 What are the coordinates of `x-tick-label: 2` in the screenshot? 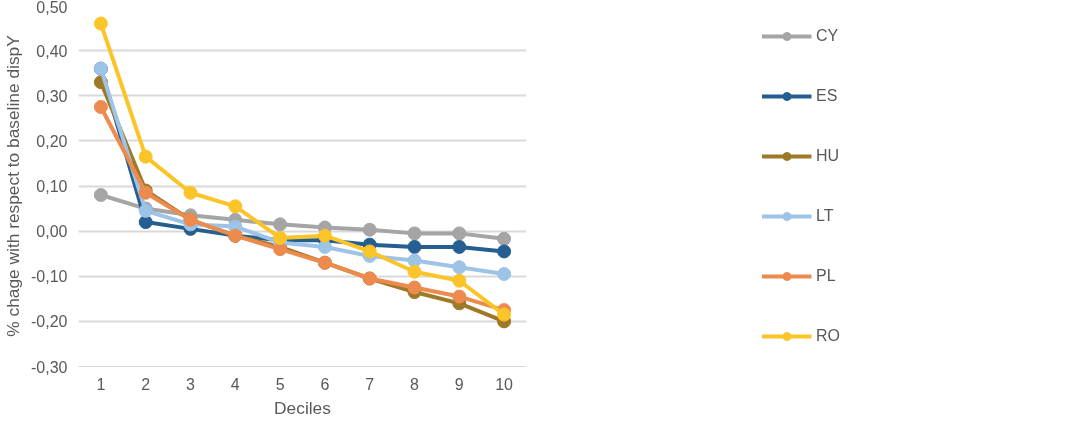 It's located at (146, 384).